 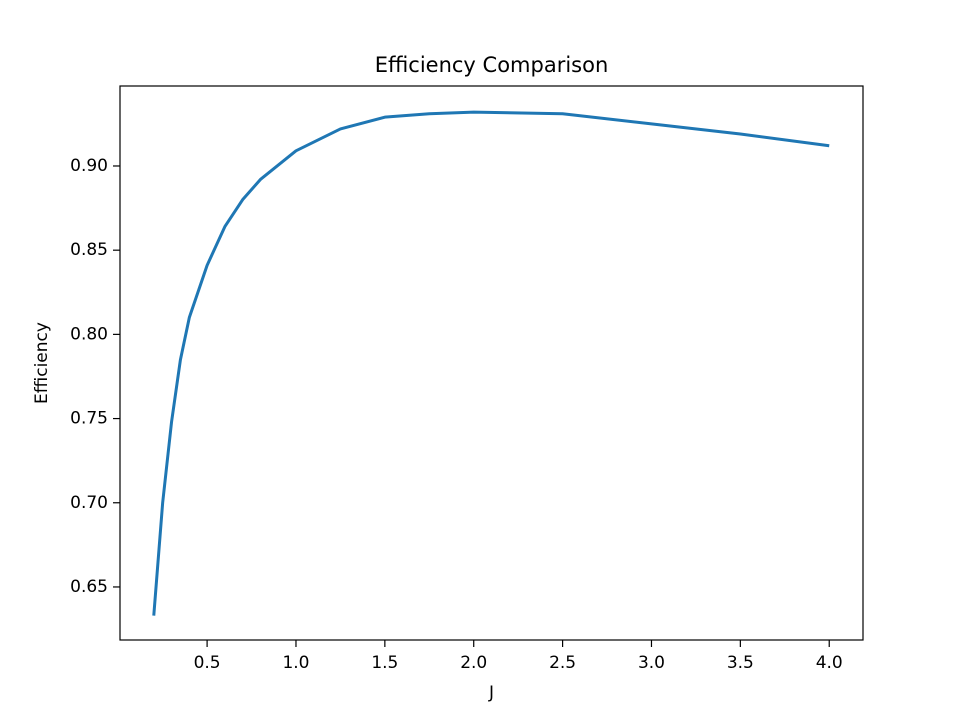 What do you see at coordinates (89, 250) in the screenshot?
I see `y-tick-label: 0.85` at bounding box center [89, 250].